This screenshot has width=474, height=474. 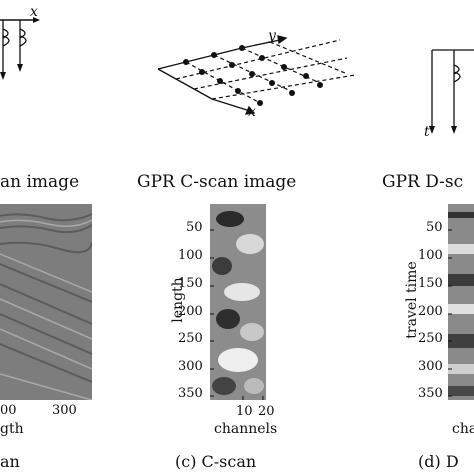 I want to click on xtick: 00, so click(x=8, y=410).